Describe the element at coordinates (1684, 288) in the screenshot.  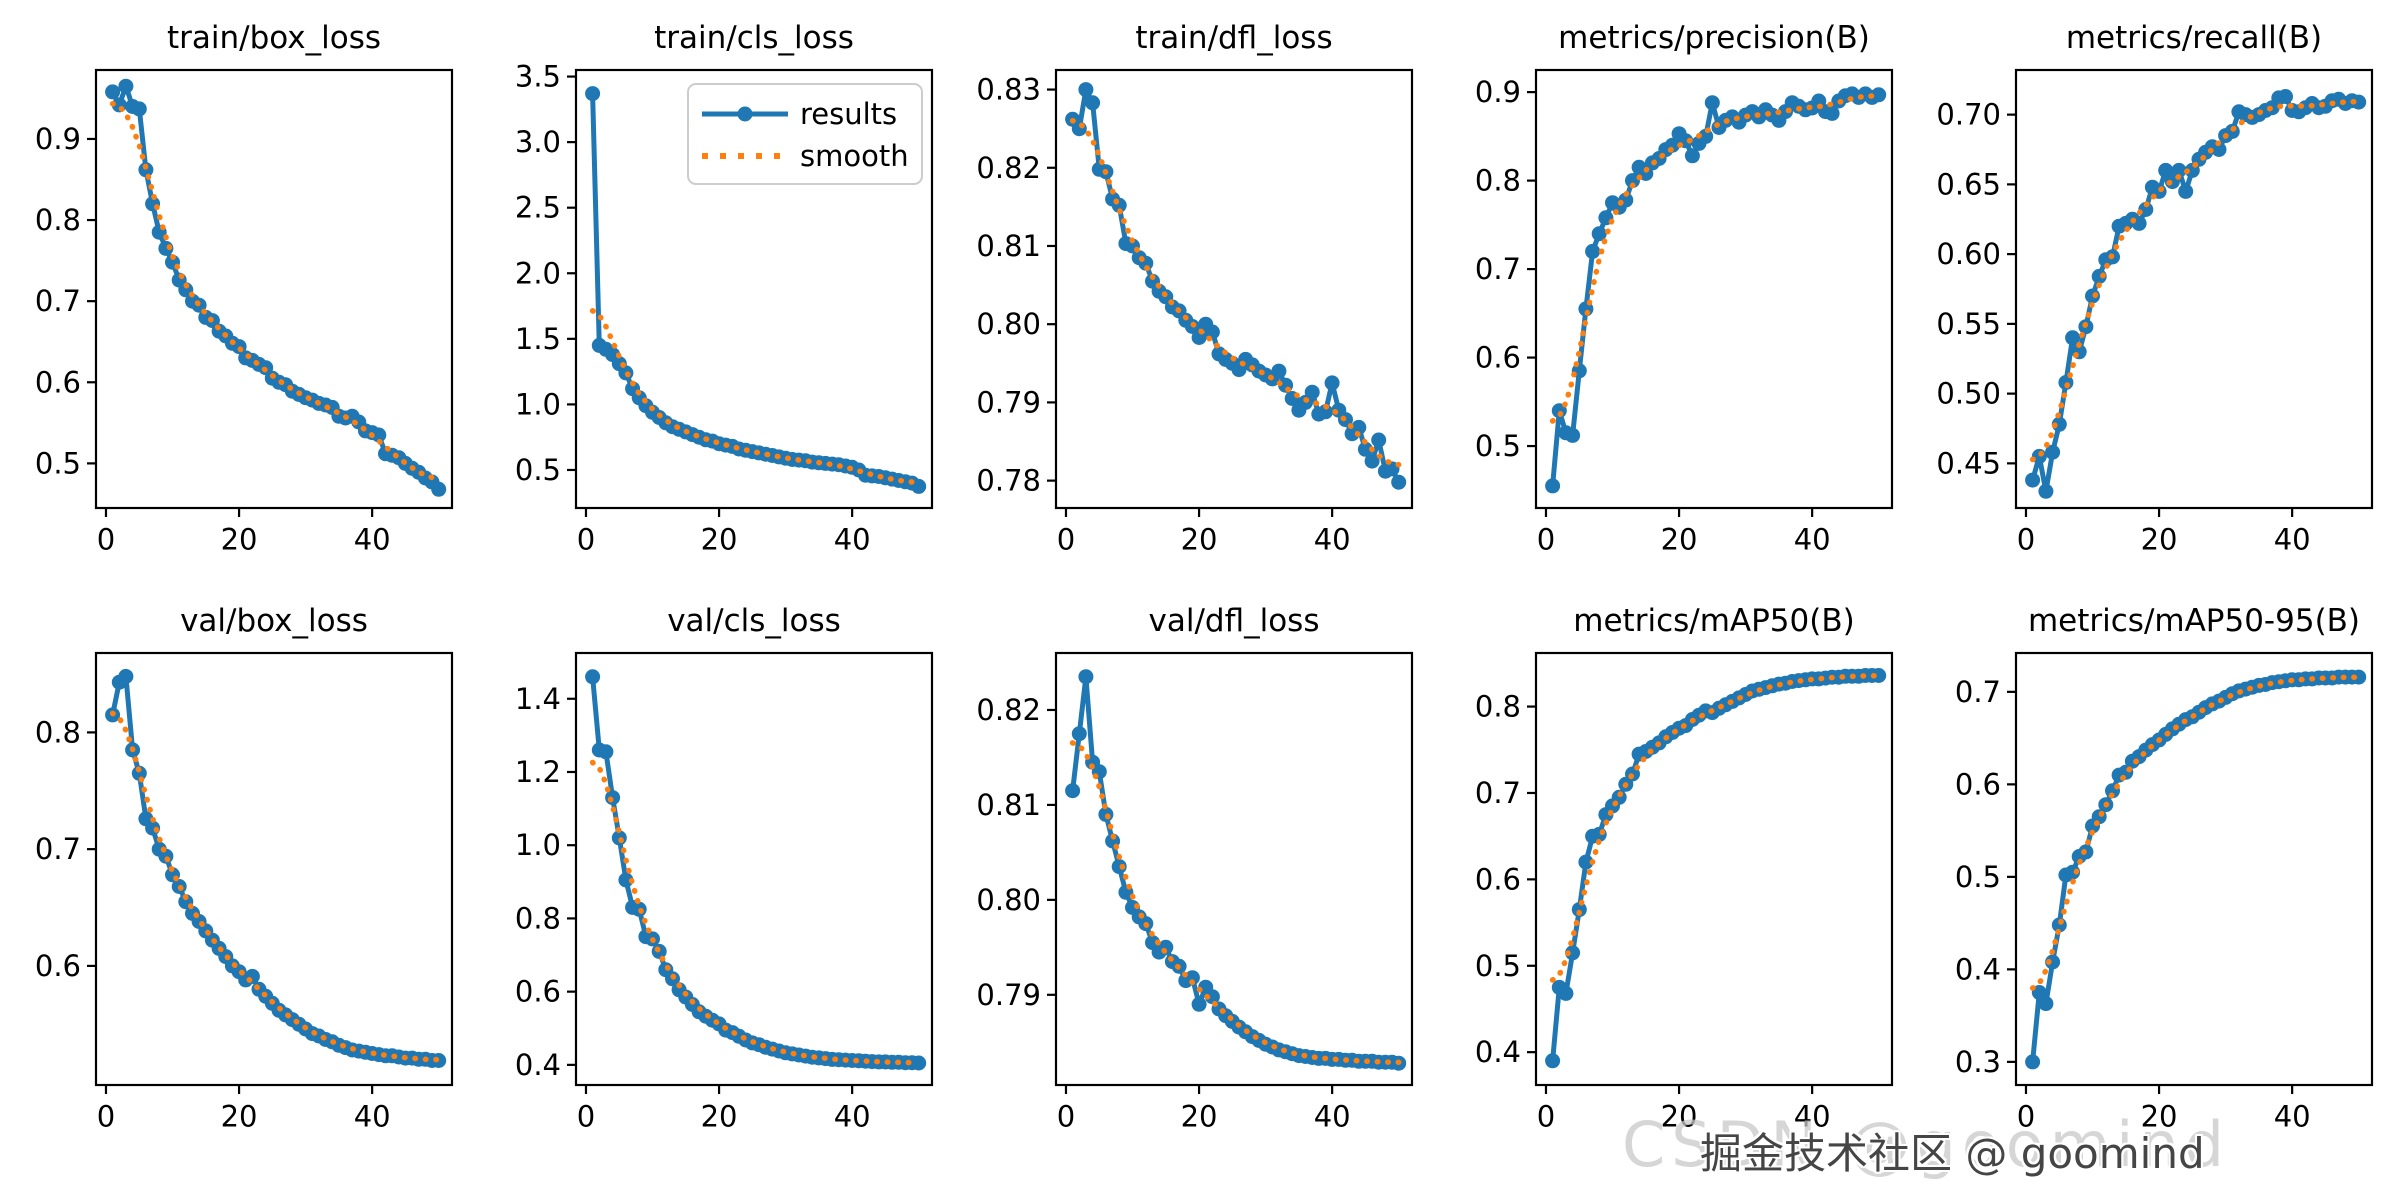
I see `subplot-metrics-precision-b: metrics/precision(B) 0 20 40 0.5 0.6 0.7 0.8 0.9` at that location.